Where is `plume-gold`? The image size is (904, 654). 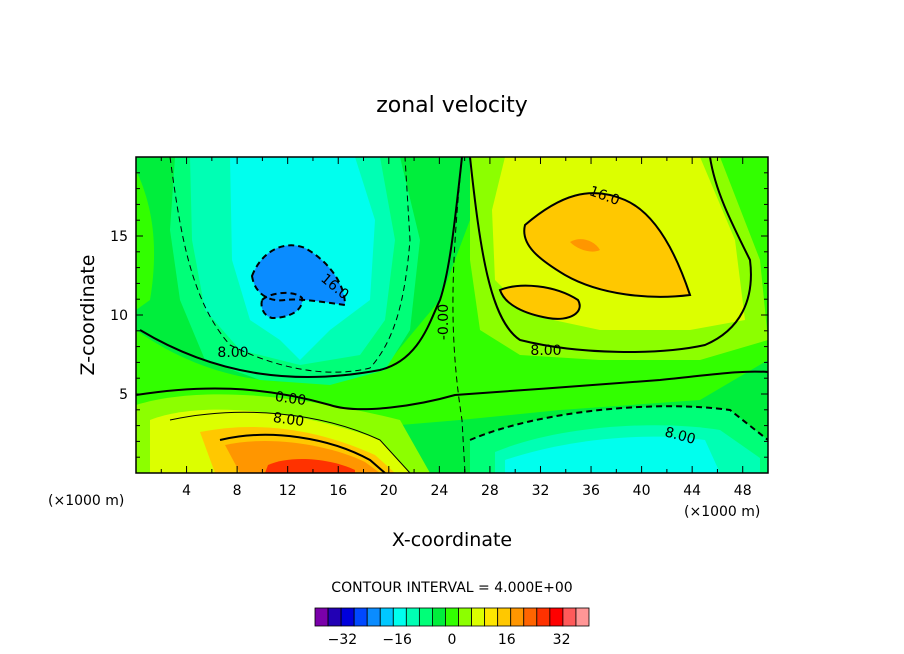
plume-gold is located at coordinates (607, 245).